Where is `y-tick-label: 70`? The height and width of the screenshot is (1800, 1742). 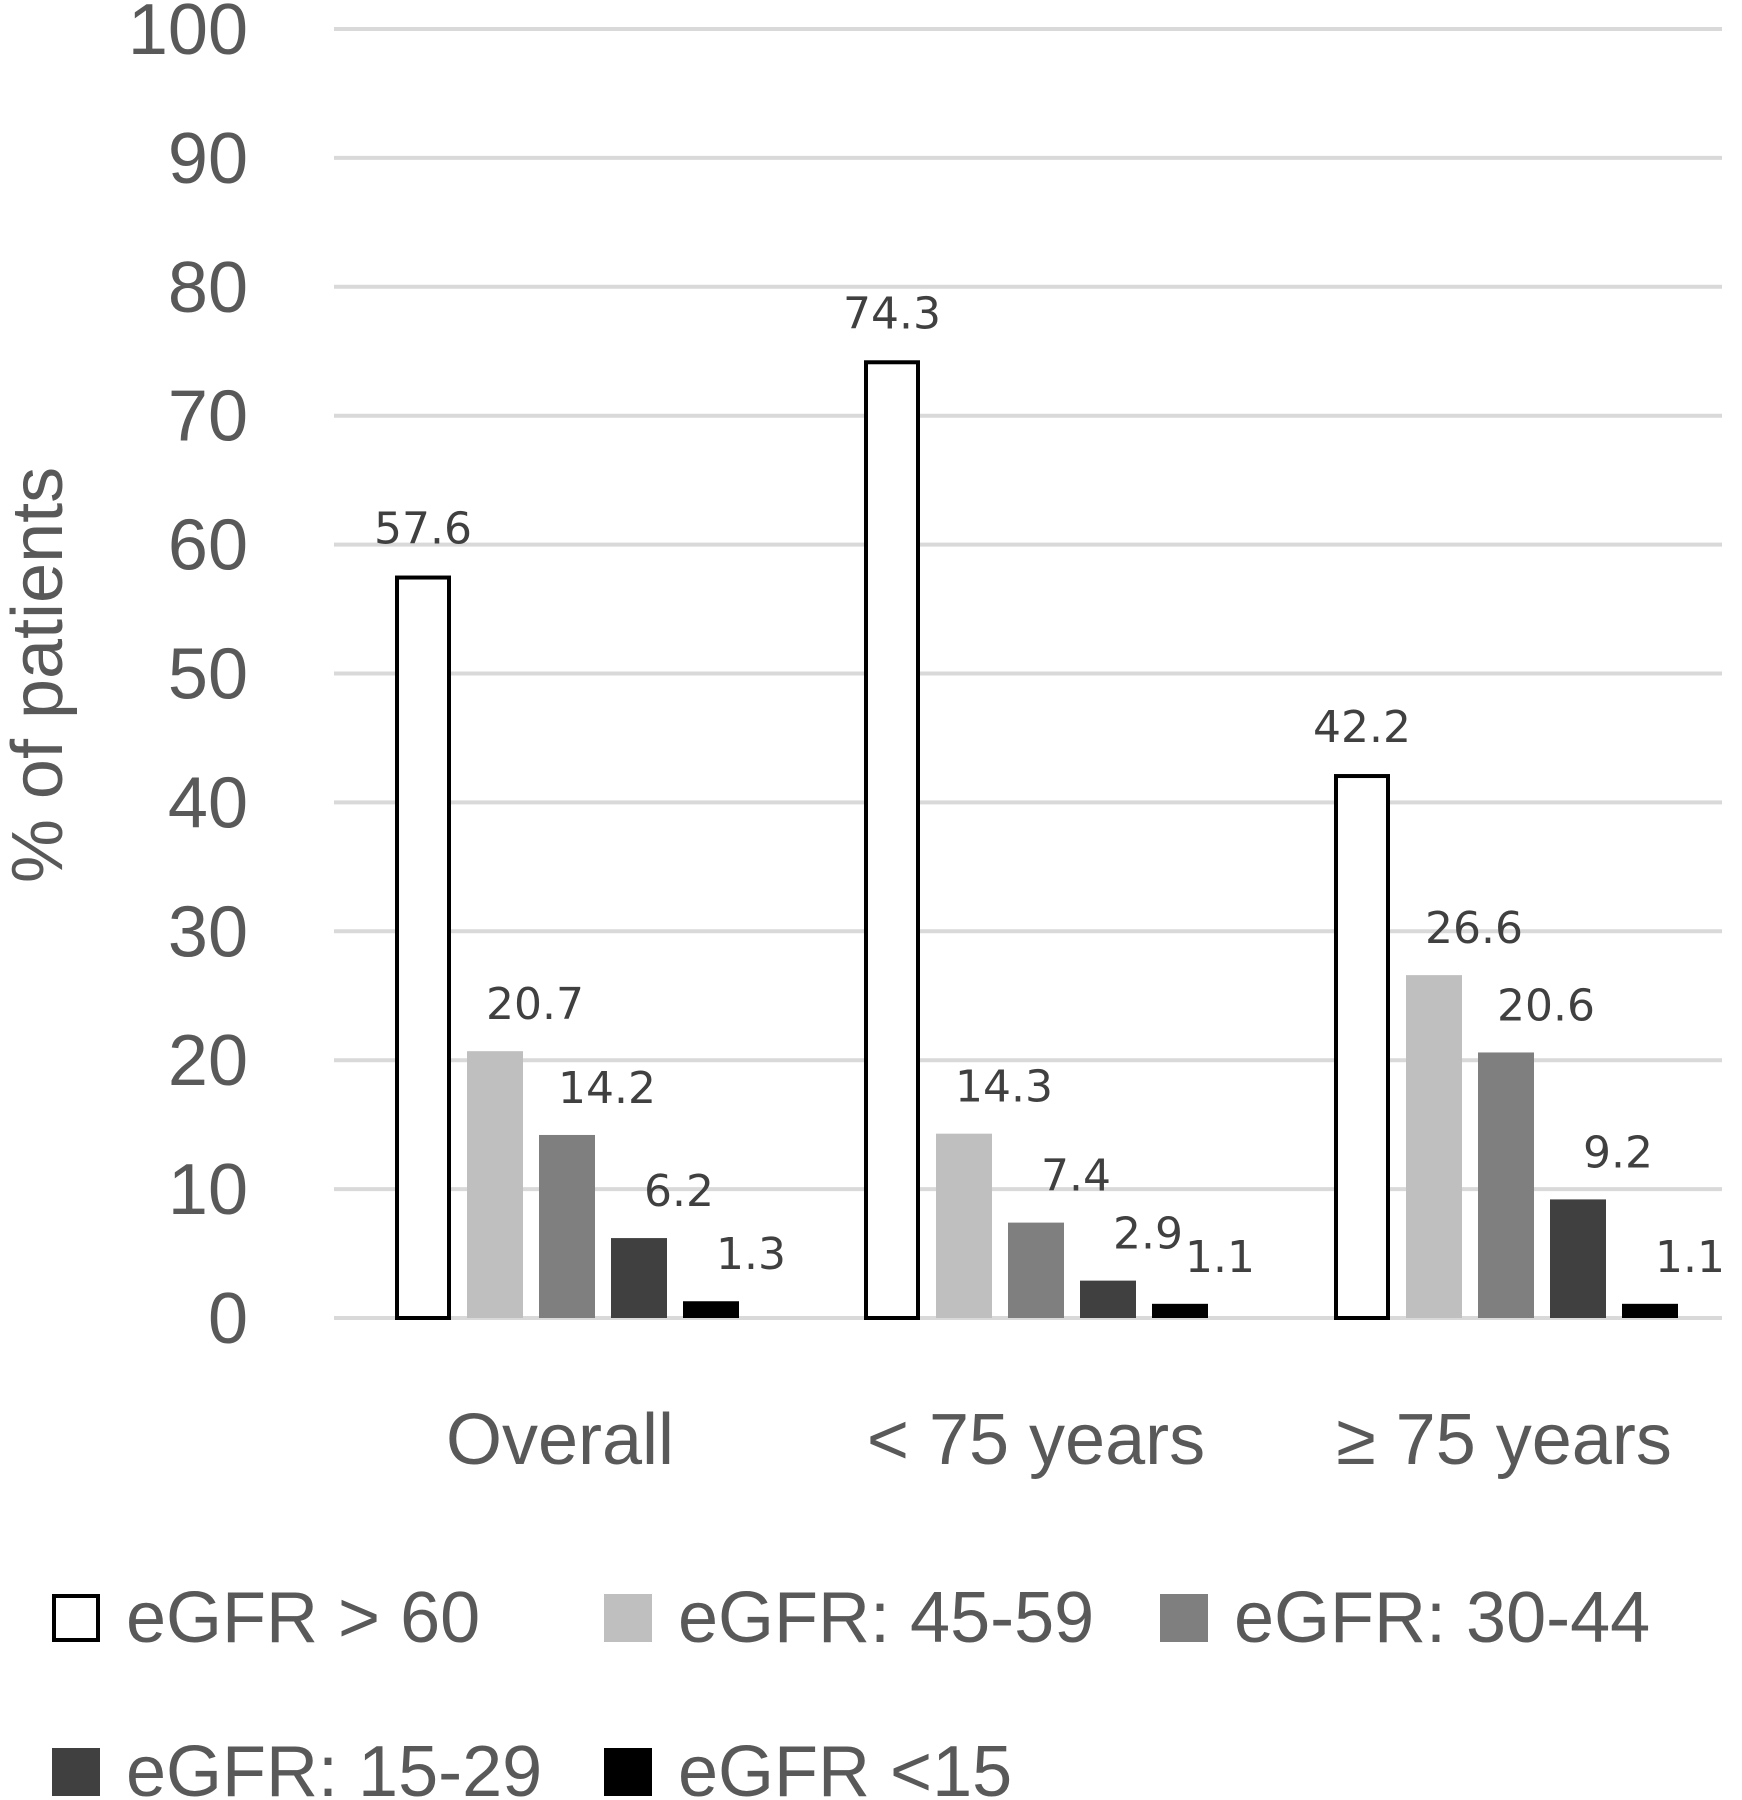
y-tick-label: 70 is located at coordinates (208, 417).